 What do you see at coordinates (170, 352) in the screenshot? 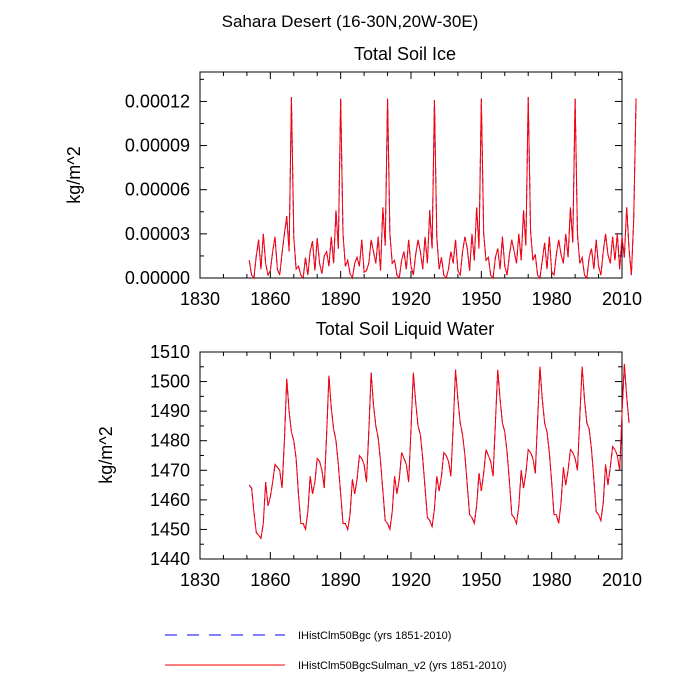
I see `y-tick-label: 1510` at bounding box center [170, 352].